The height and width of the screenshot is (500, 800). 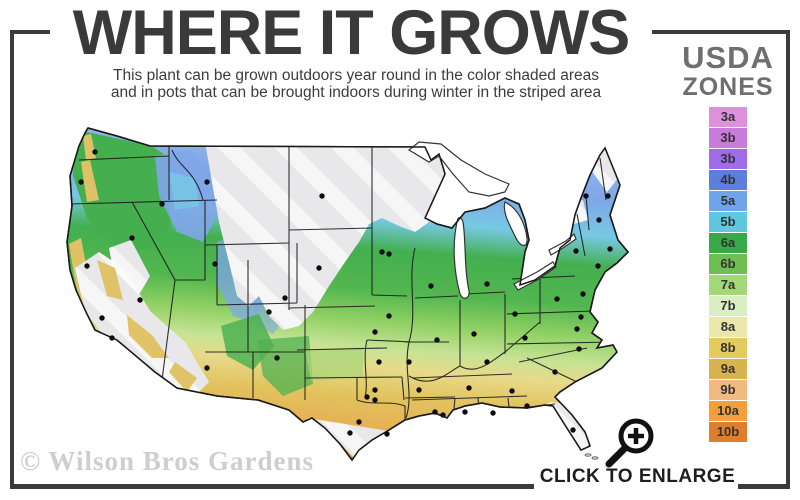 I want to click on frame-right, so click(x=788, y=259).